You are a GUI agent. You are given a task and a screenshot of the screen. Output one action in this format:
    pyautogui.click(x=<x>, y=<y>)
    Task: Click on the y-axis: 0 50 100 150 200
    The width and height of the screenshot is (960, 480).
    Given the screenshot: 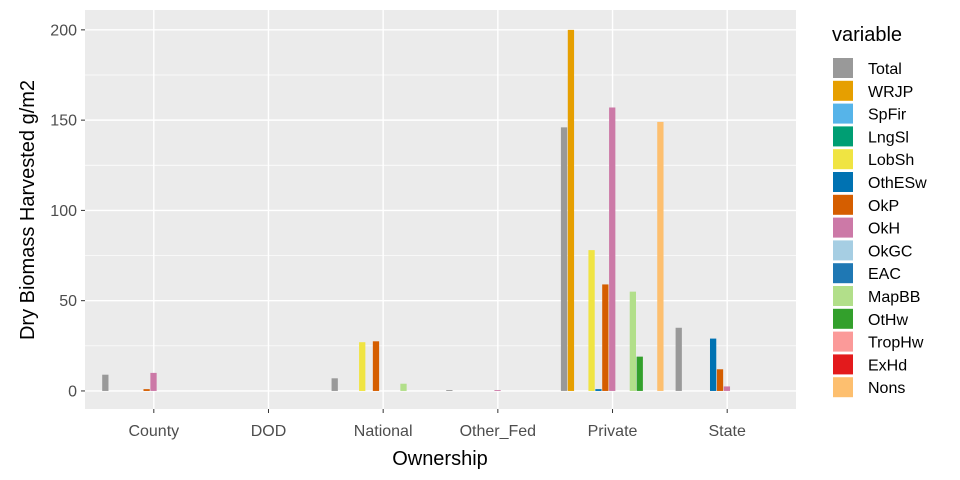 What is the action you would take?
    pyautogui.click(x=67, y=211)
    